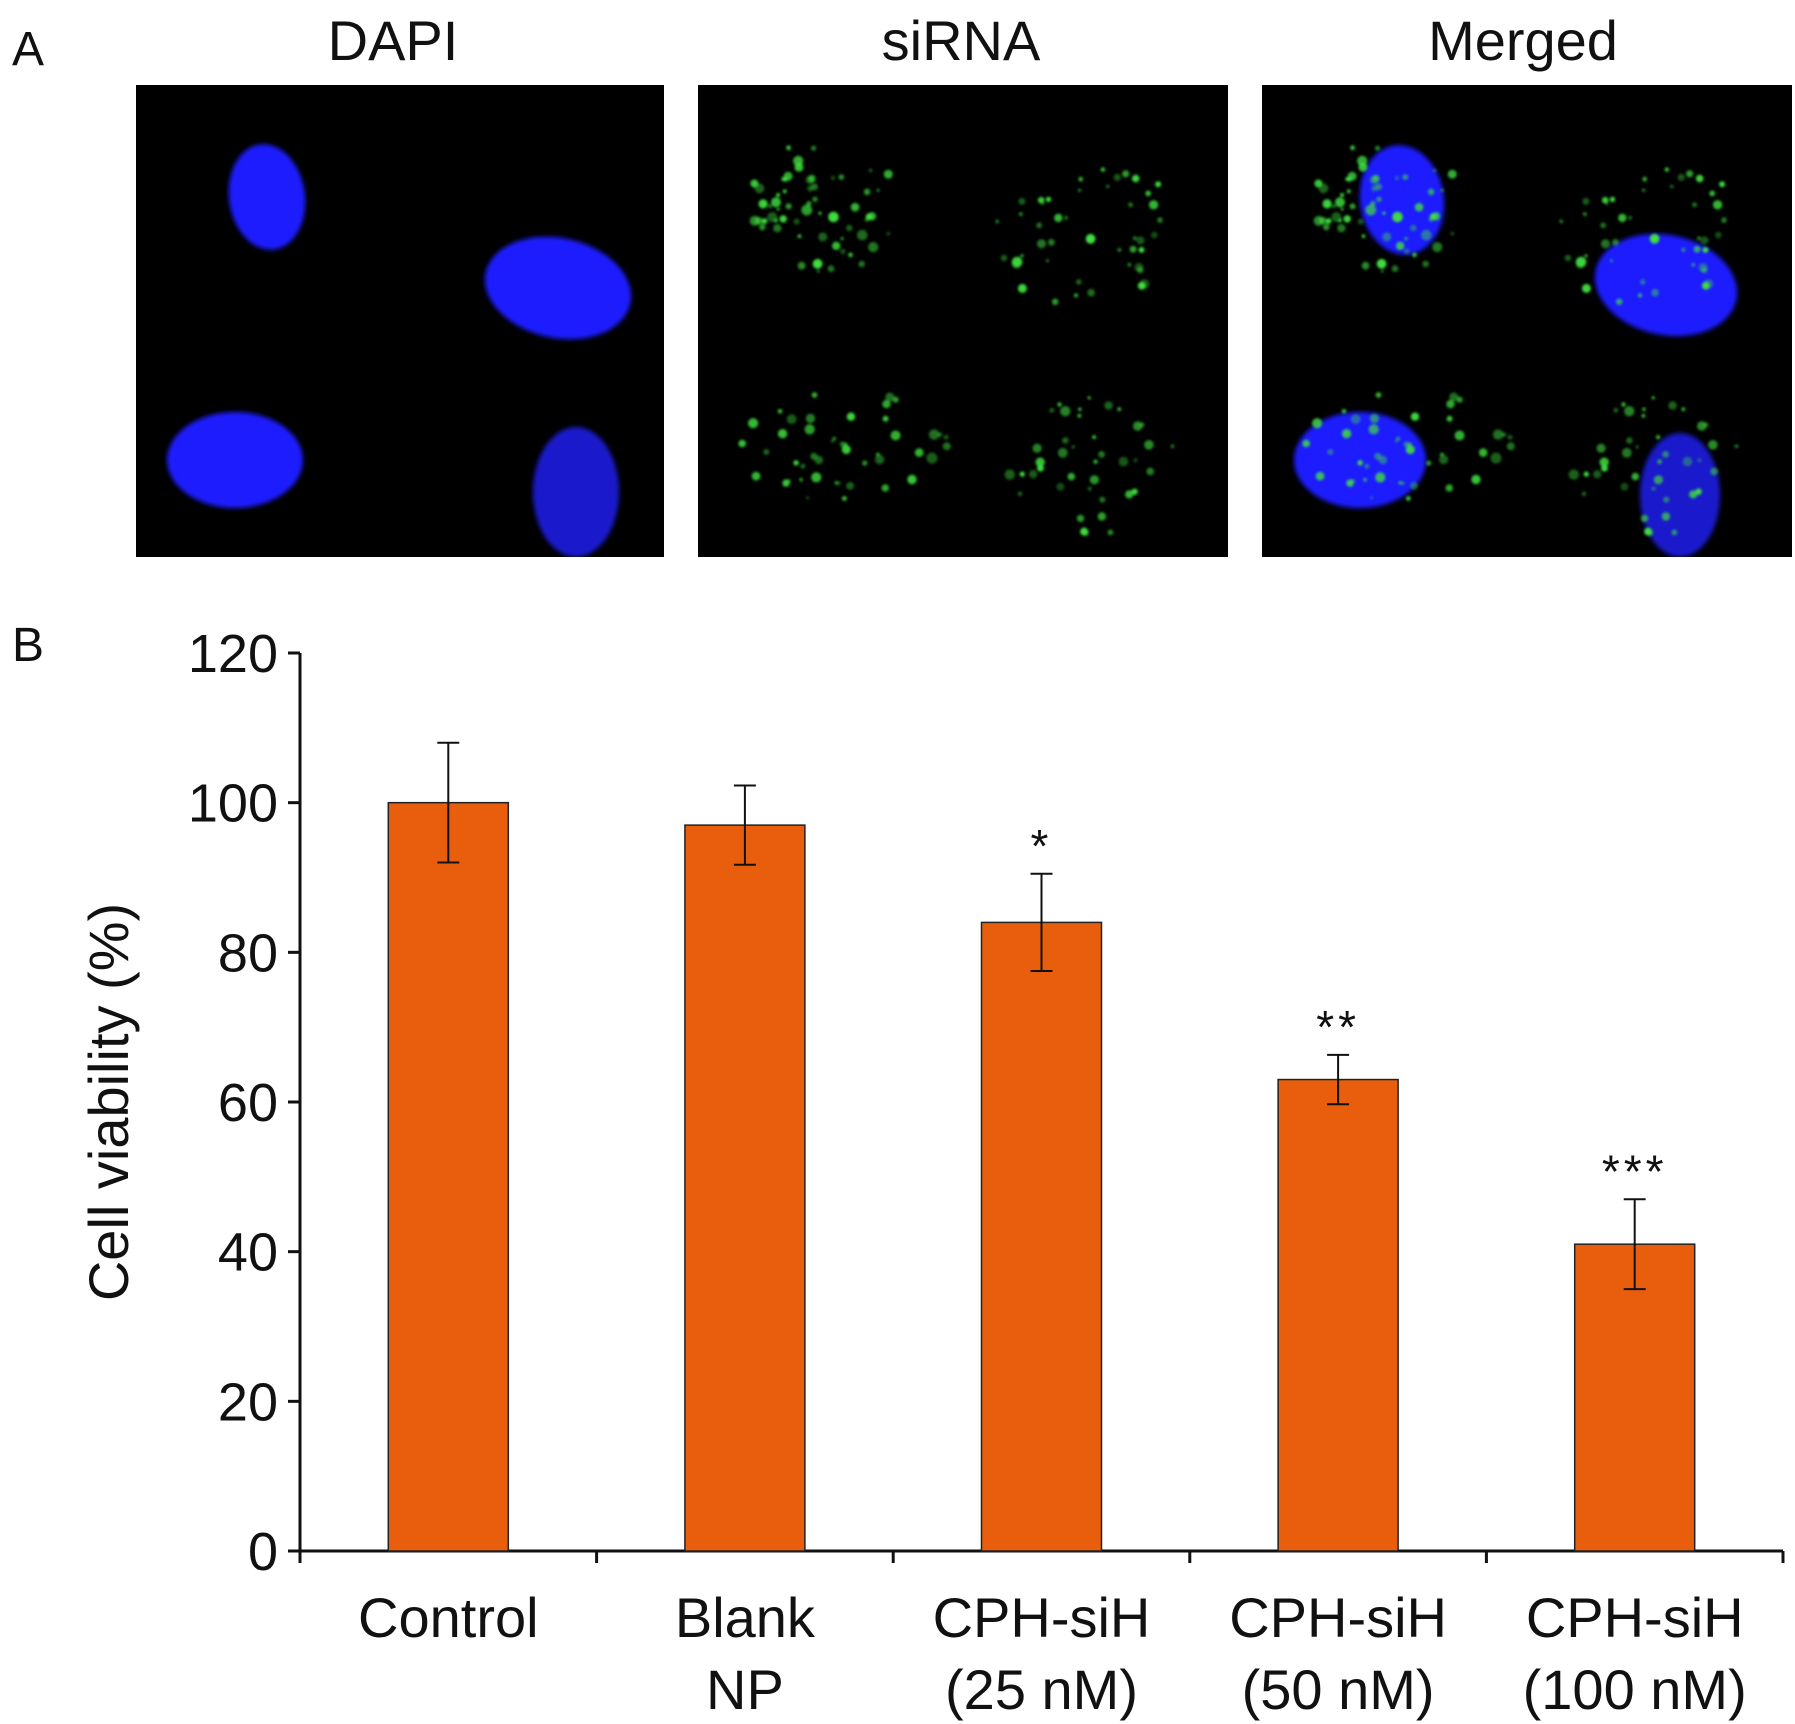 The image size is (1795, 1724). I want to click on sirna-puncta, so click(956, 341).